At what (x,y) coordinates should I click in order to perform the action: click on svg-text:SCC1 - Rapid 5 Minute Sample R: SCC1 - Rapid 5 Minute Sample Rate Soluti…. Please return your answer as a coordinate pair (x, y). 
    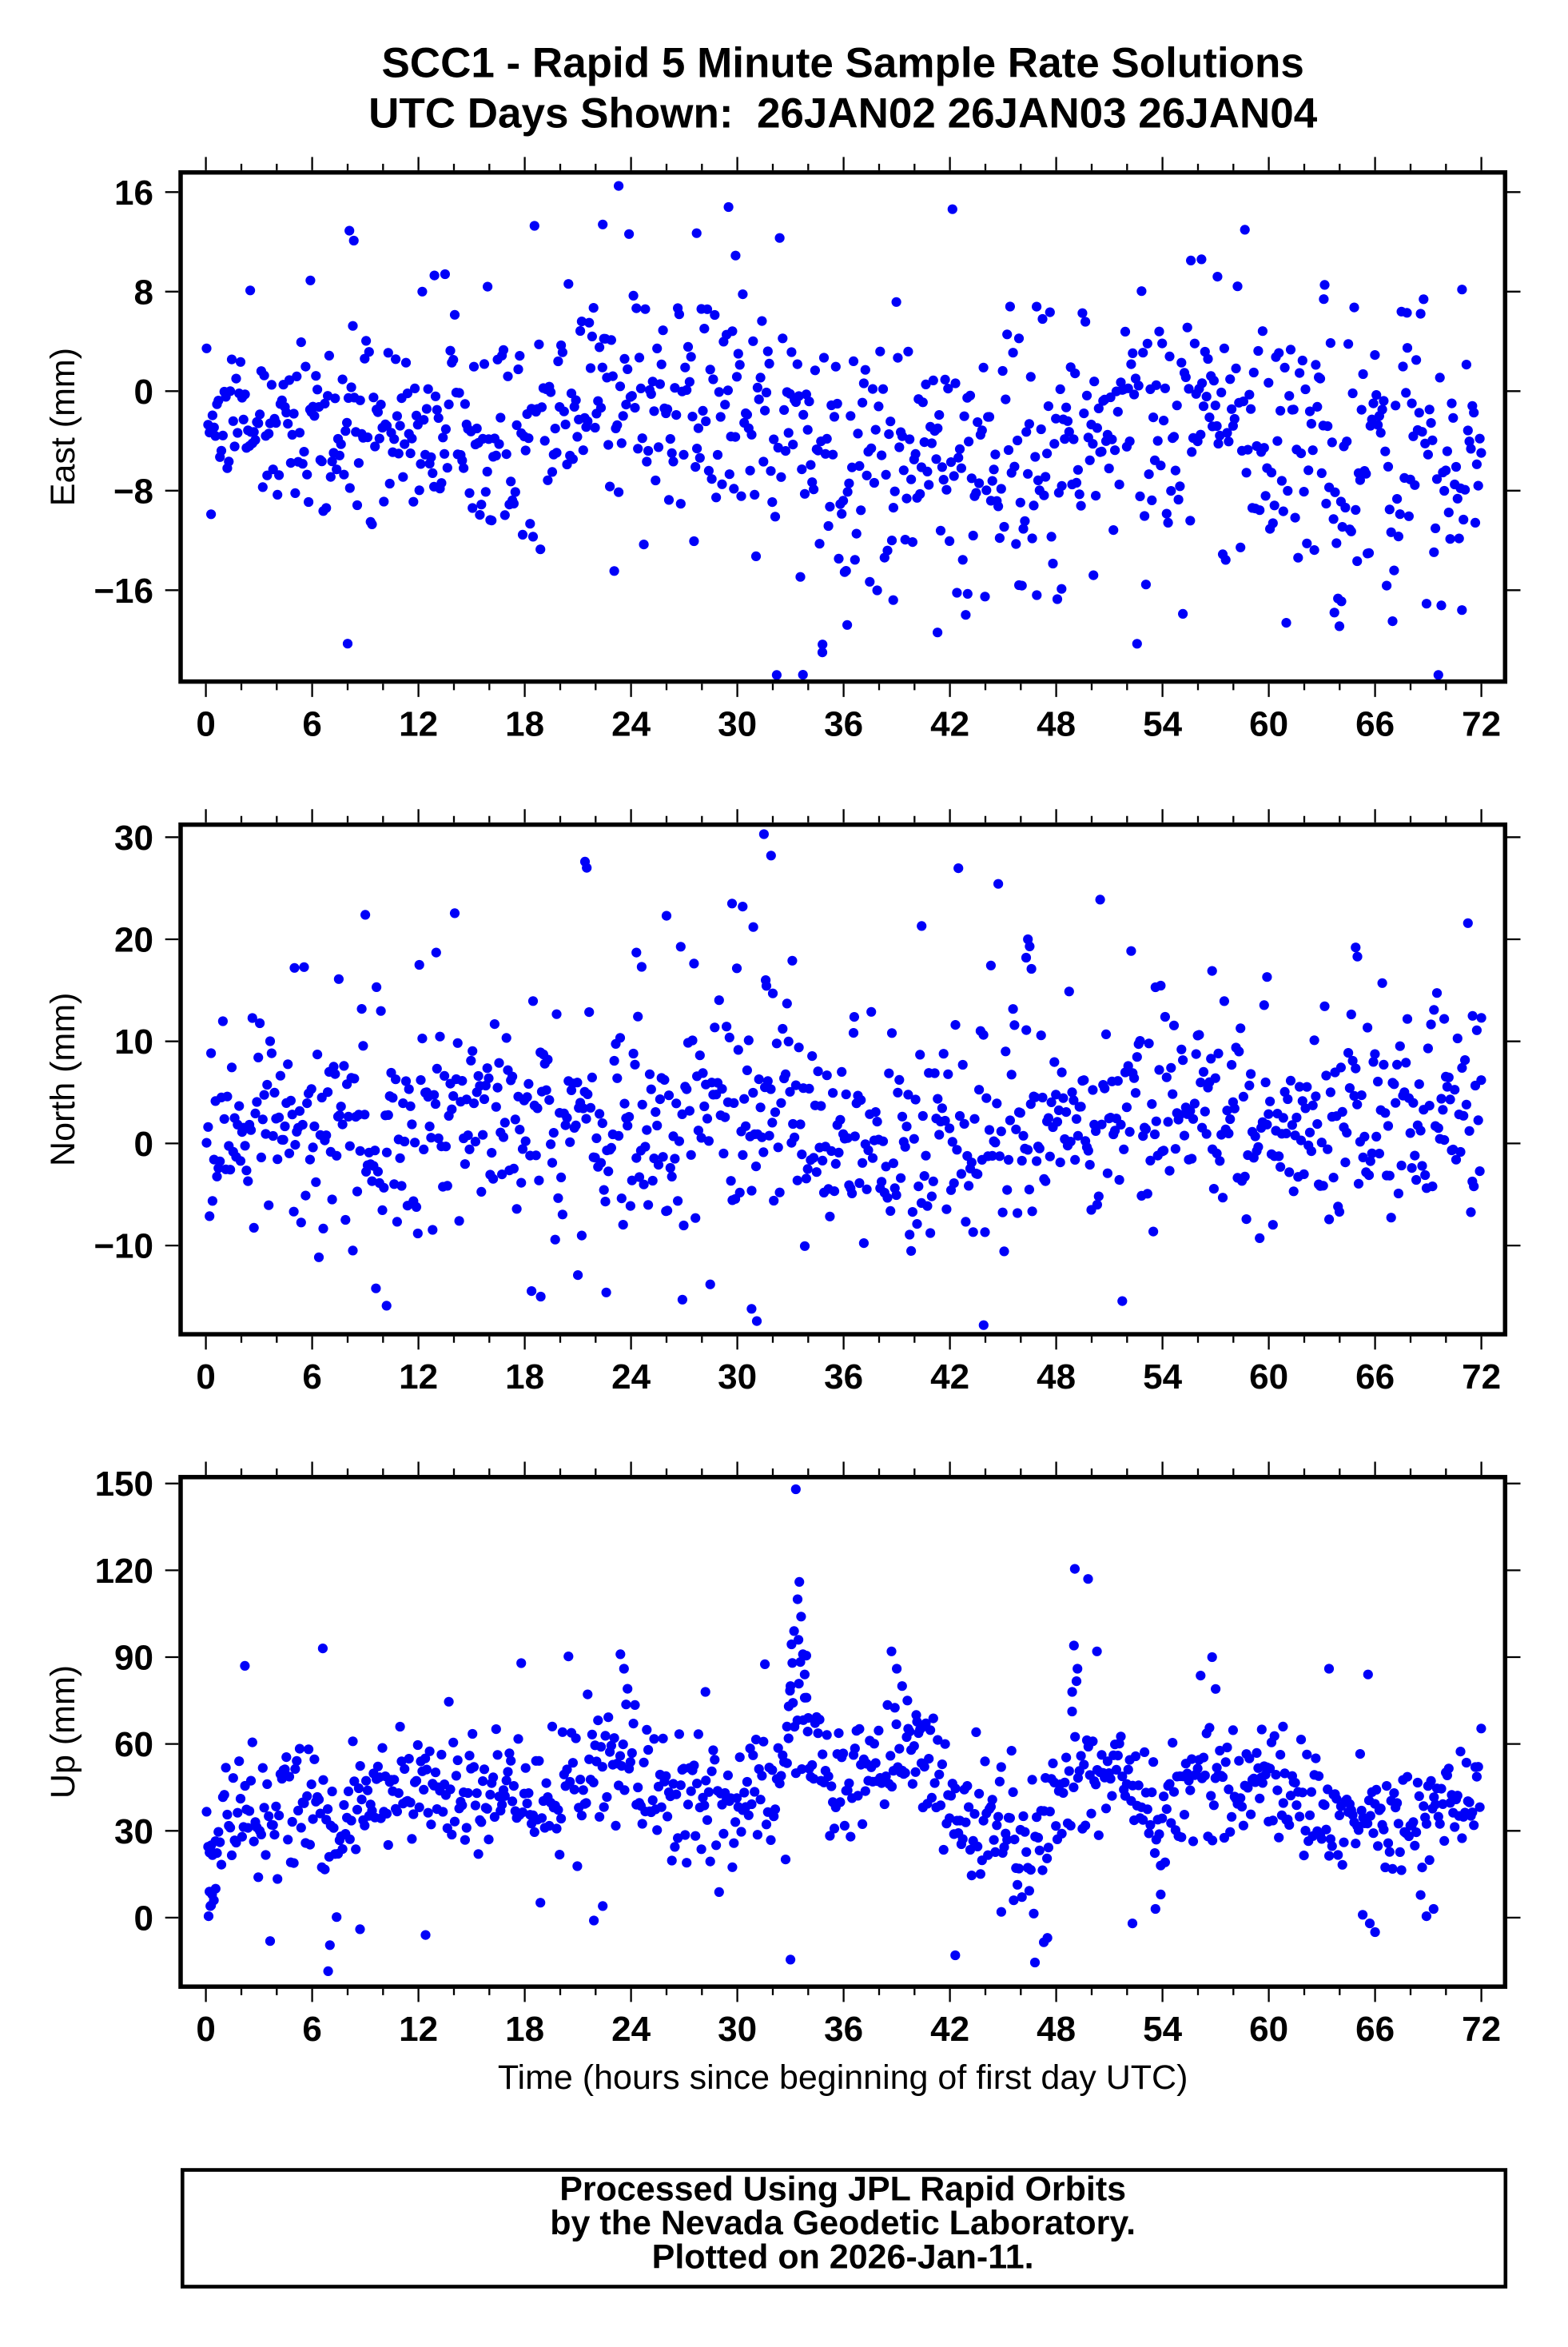
    Looking at the image, I should click on (842, 64).